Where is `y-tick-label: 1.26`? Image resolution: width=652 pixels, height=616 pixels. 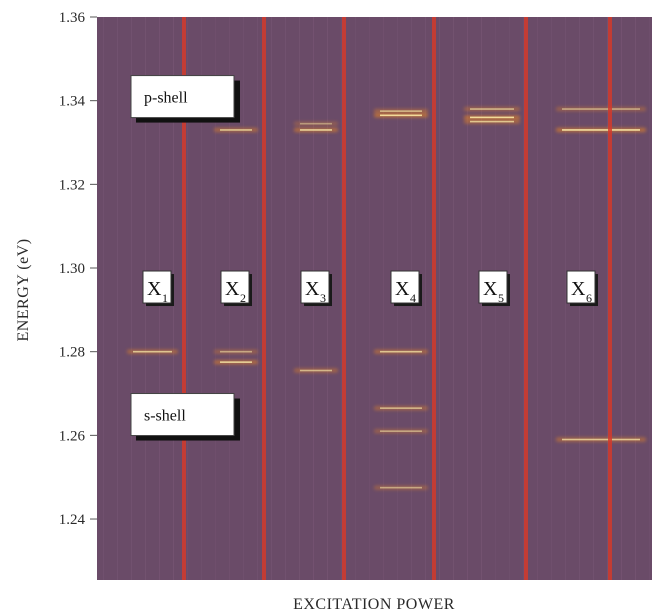
y-tick-label: 1.26 is located at coordinates (72, 436).